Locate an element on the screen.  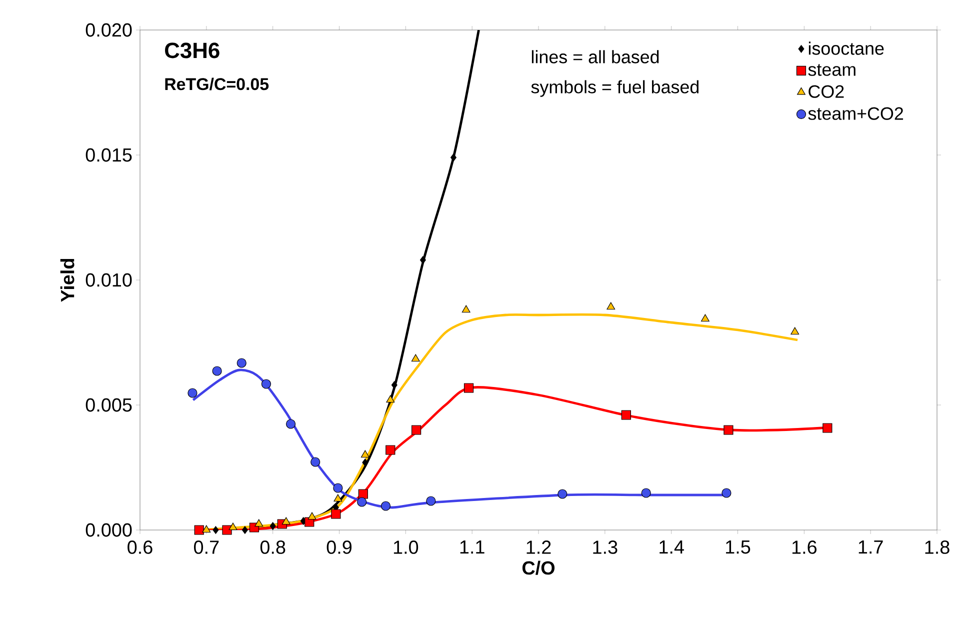
x-tick-label: 1.2 is located at coordinates (538, 547).